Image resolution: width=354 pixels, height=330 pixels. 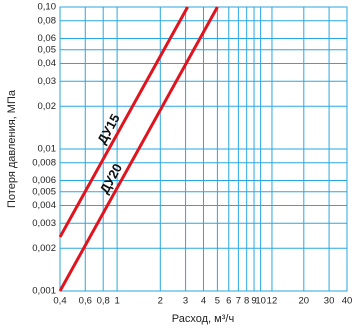 I want to click on y-tick-label: 0,02, so click(x=47, y=106).